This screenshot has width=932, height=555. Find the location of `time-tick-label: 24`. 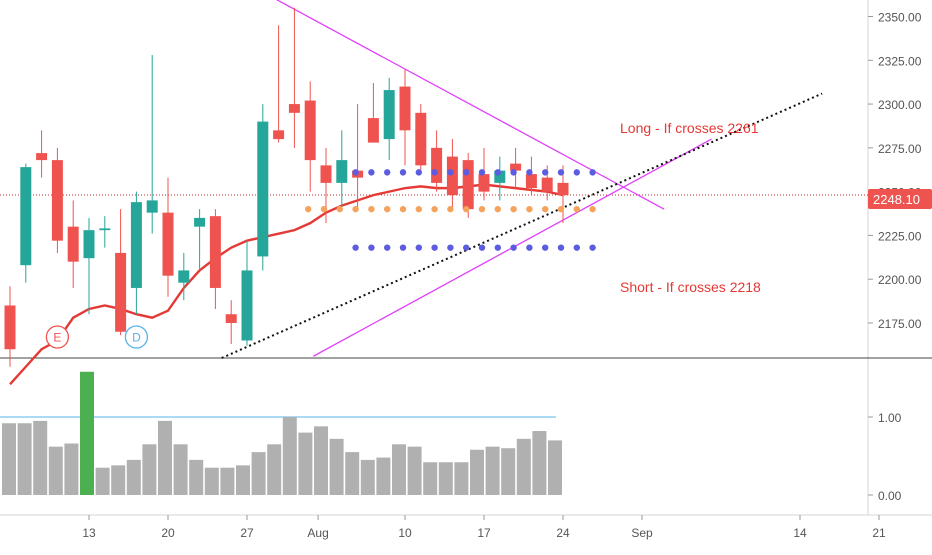

time-tick-label: 24 is located at coordinates (563, 533).